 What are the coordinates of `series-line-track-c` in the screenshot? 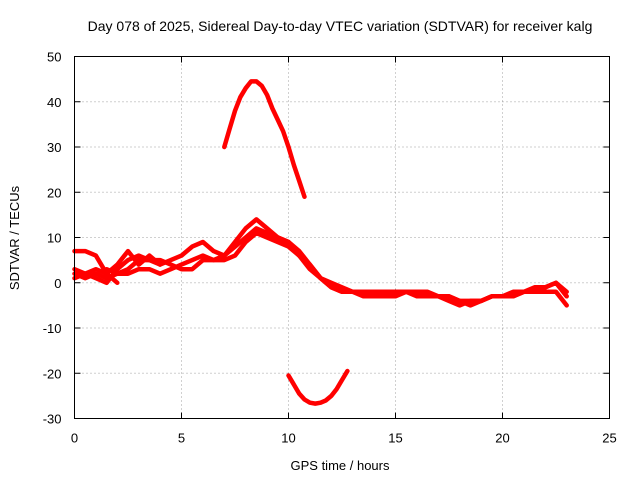 It's located at (96, 267).